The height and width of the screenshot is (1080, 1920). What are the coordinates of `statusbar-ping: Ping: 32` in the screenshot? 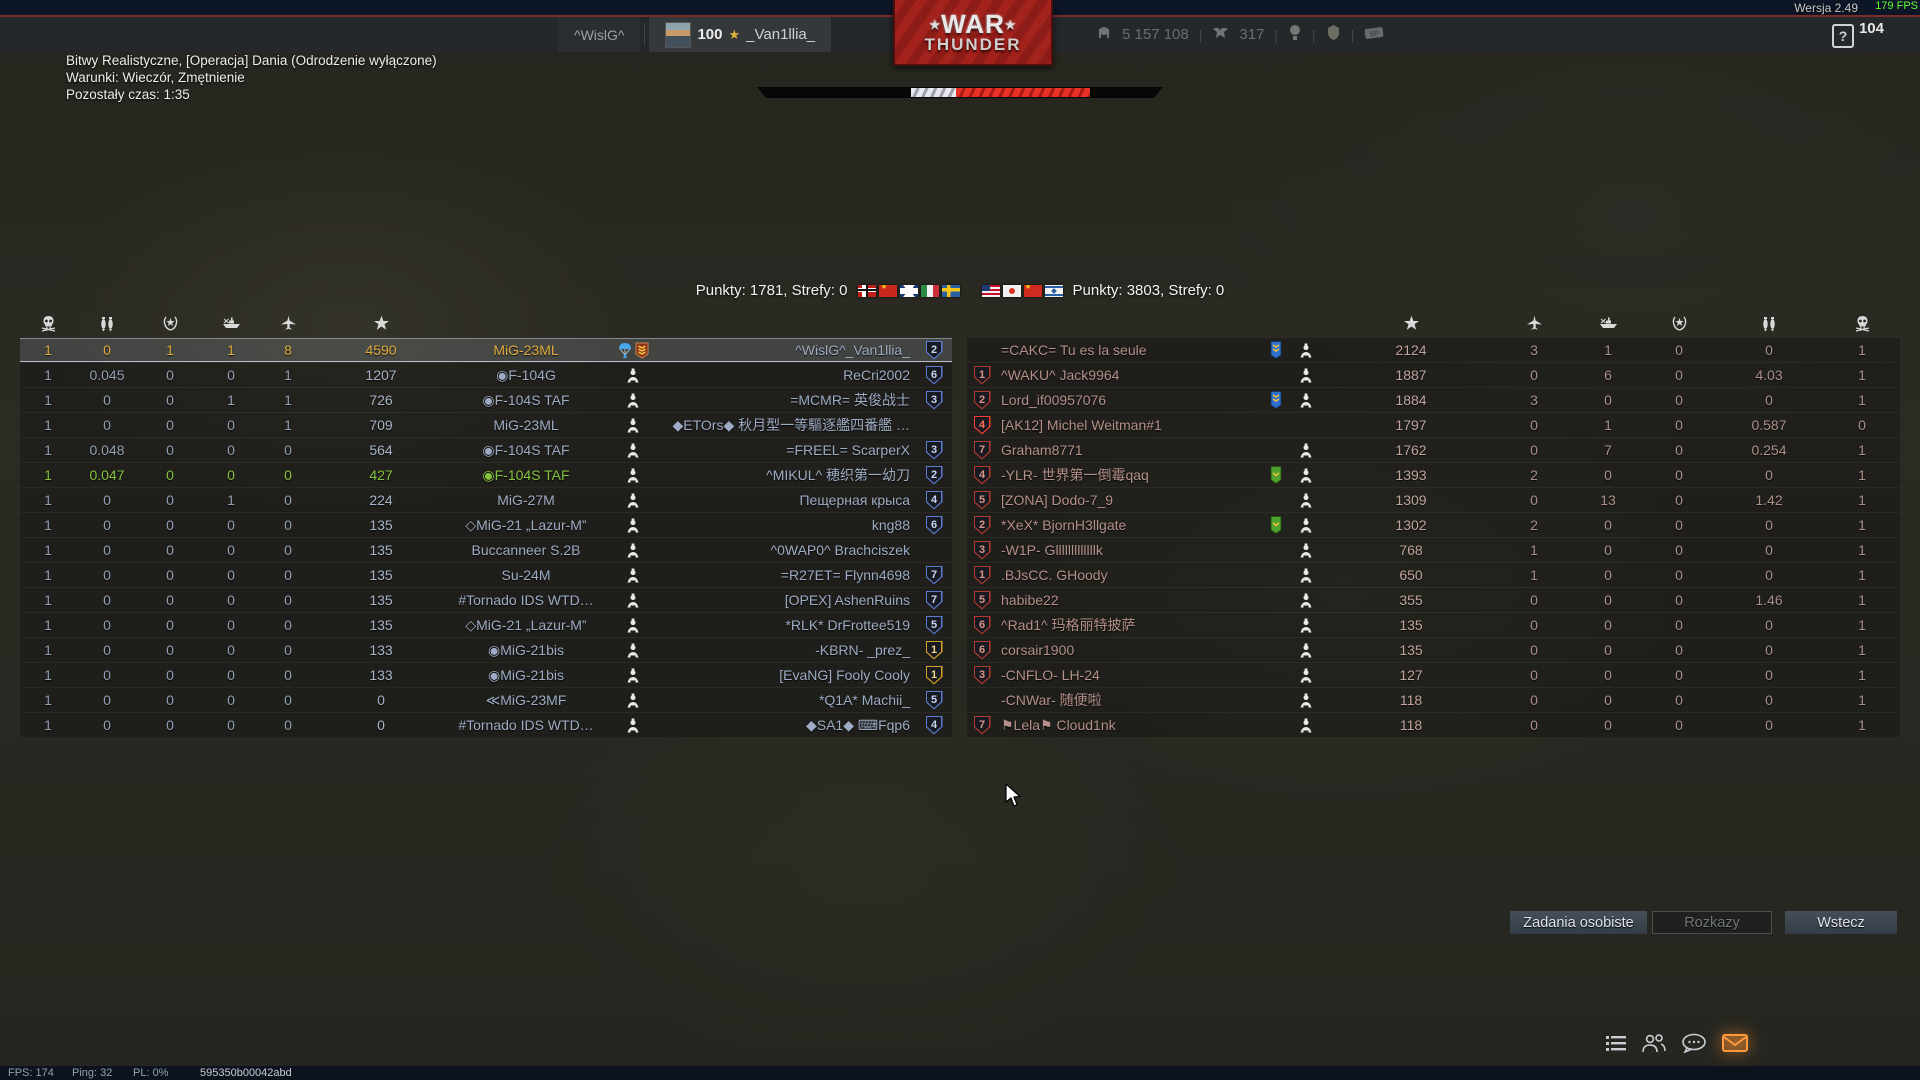 It's located at (92, 1073).